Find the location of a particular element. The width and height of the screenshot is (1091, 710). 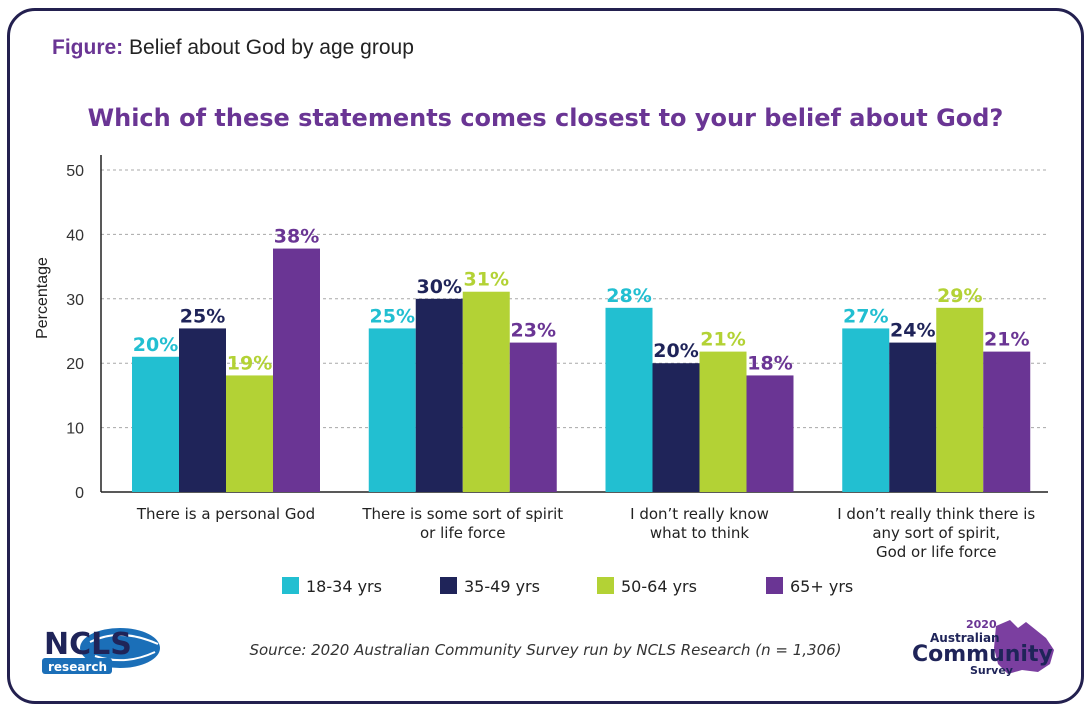

data-label: 18% is located at coordinates (769, 363).